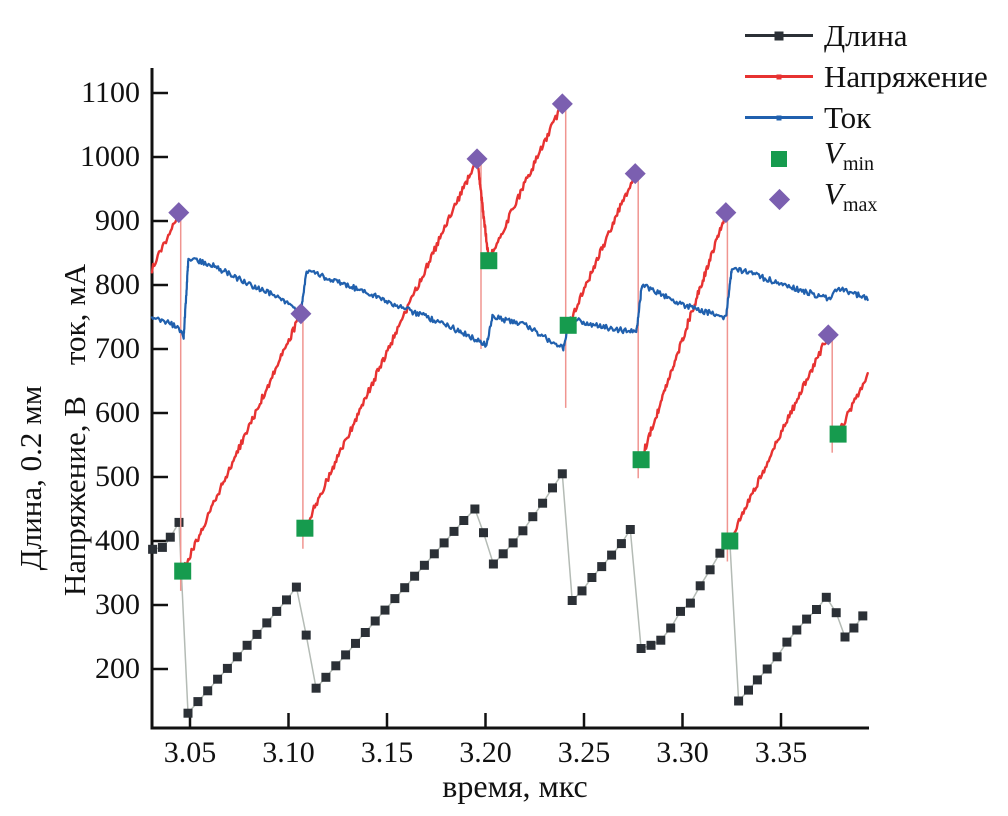 This screenshot has width=1008, height=816. What do you see at coordinates (849, 155) in the screenshot?
I see `legend-label-vmin: Vmin` at bounding box center [849, 155].